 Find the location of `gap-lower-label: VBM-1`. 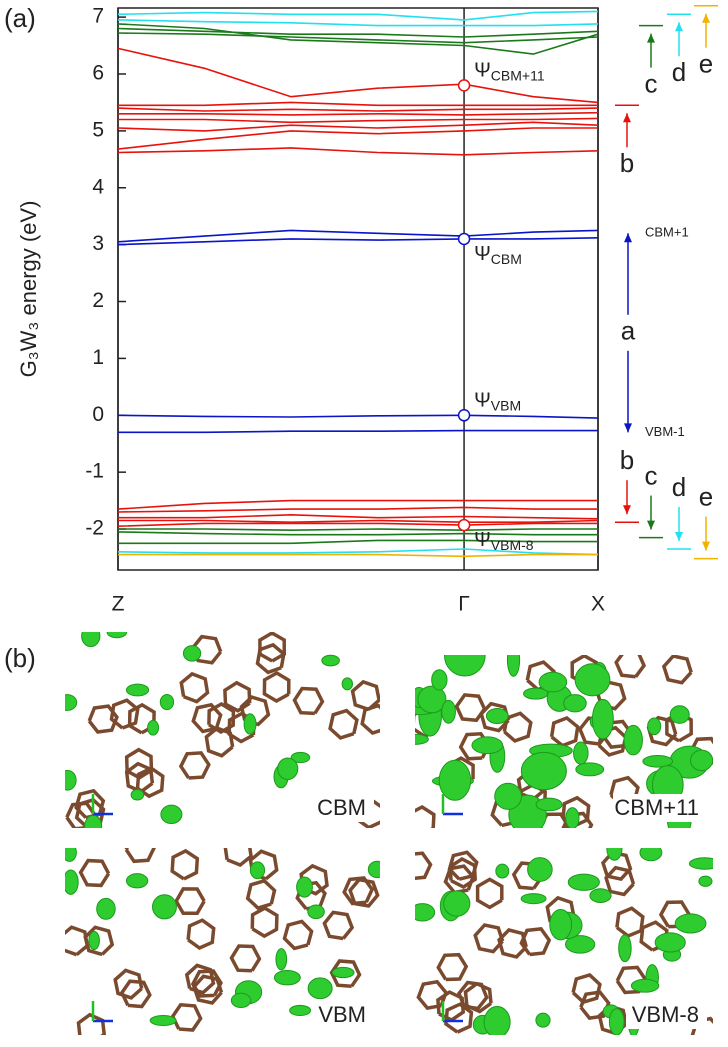

gap-lower-label: VBM-1 is located at coordinates (665, 431).